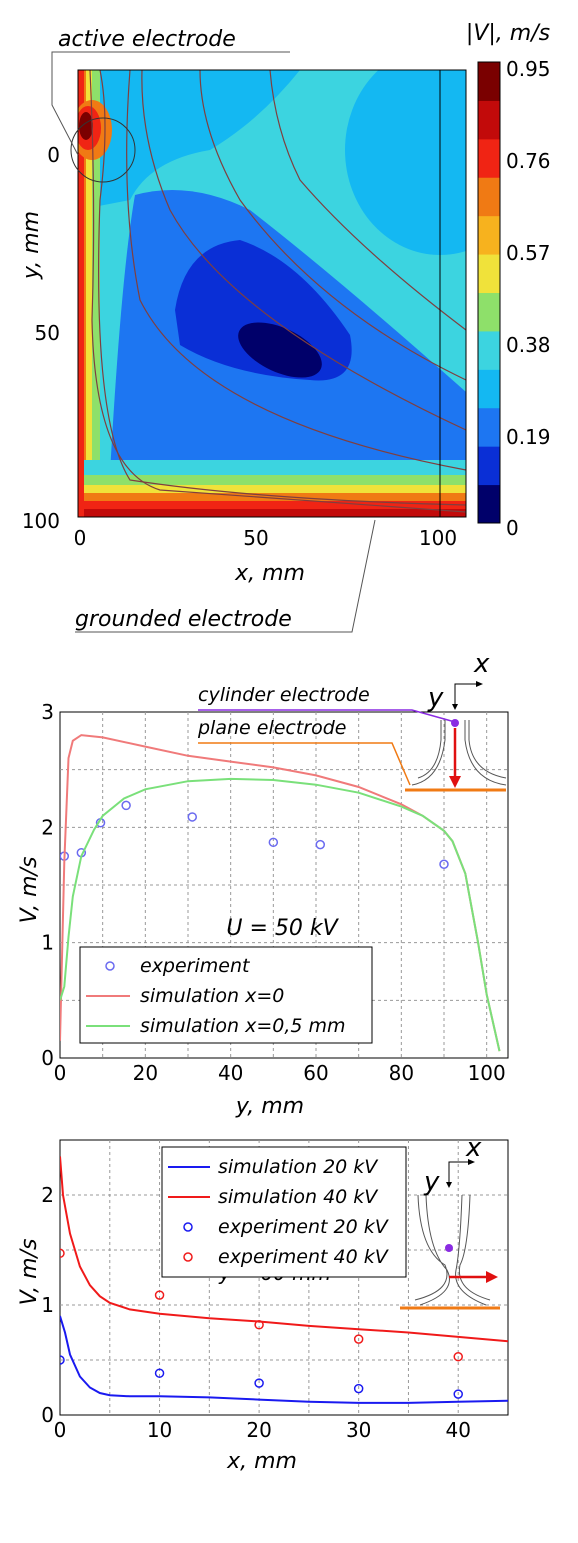 The height and width of the screenshot is (1543, 578). I want to click on x-tick-label: 30, so click(358, 1430).